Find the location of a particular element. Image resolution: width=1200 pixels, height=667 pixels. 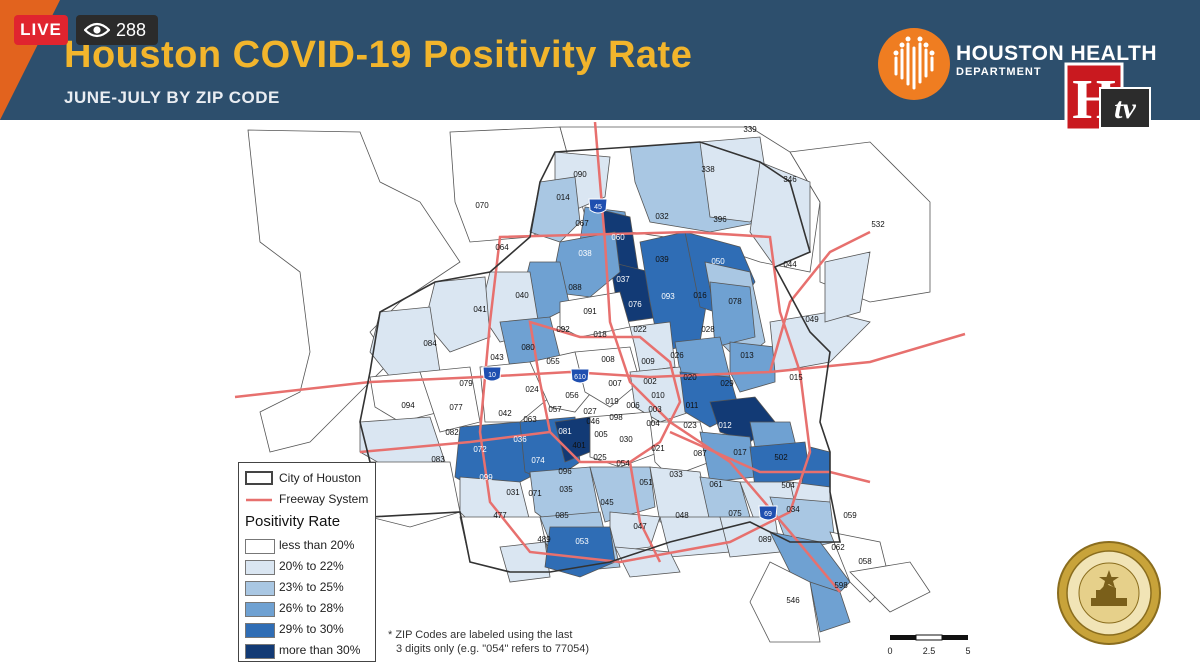

zip-label: 093 is located at coordinates (668, 296).